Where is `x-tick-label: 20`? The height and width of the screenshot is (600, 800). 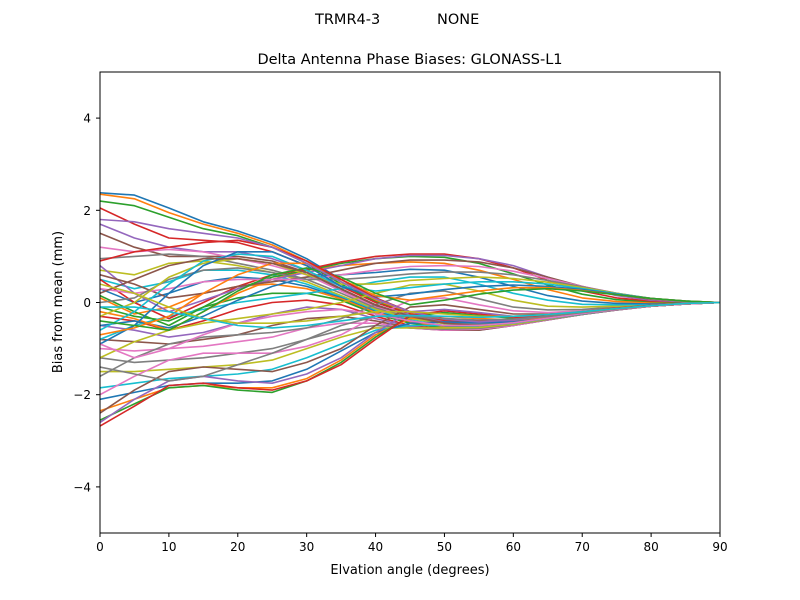
x-tick-label: 20 is located at coordinates (237, 547).